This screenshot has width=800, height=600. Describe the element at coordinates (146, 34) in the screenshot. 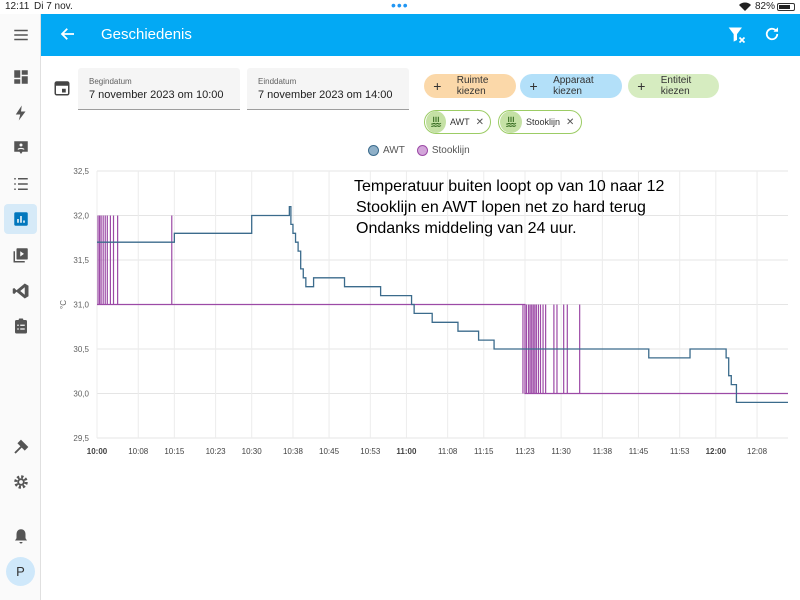

I see `page-title: Geschiedenis` at that location.